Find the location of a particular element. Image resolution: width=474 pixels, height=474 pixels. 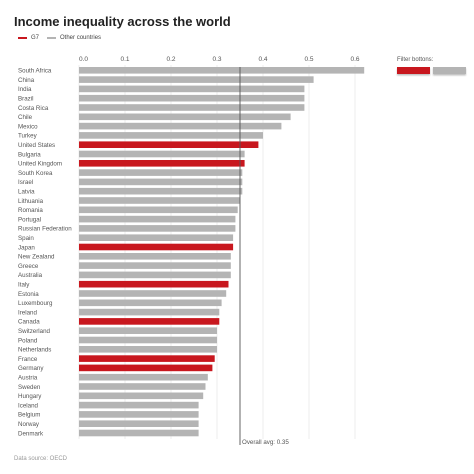

category-label: Mexico is located at coordinates (28, 126).